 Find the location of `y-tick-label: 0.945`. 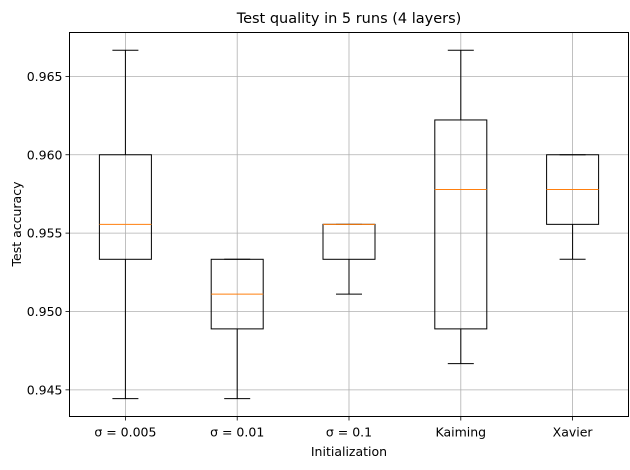

y-tick-label: 0.945 is located at coordinates (45, 389).